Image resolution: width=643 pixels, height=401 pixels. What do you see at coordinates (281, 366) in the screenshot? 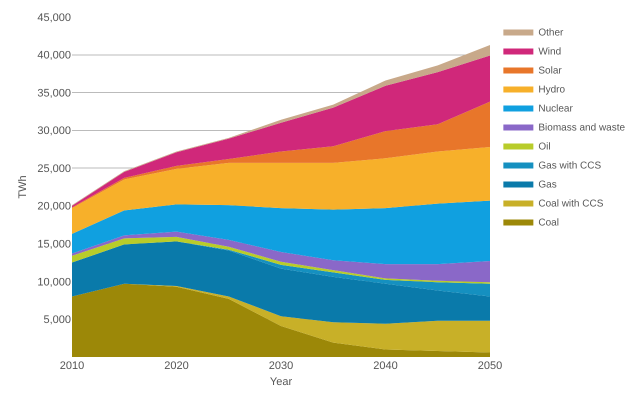
I see `x-tick-label: 2030` at bounding box center [281, 366].